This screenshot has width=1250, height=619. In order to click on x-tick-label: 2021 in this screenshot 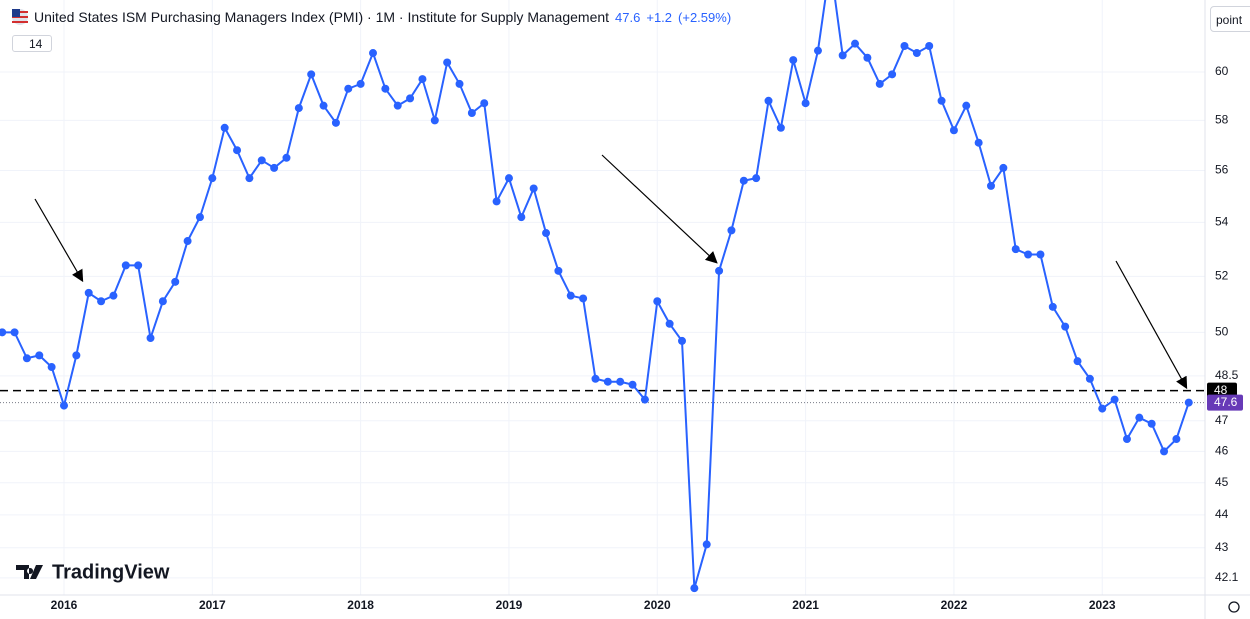, I will do `click(805, 605)`.